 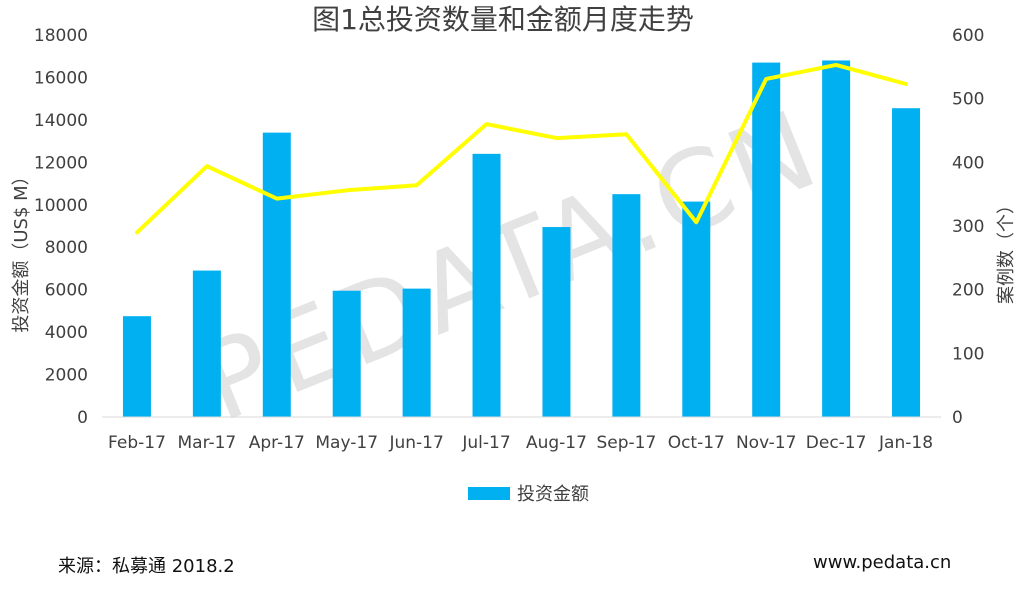 What do you see at coordinates (489, 493) in the screenshot?
I see `legend-swatch` at bounding box center [489, 493].